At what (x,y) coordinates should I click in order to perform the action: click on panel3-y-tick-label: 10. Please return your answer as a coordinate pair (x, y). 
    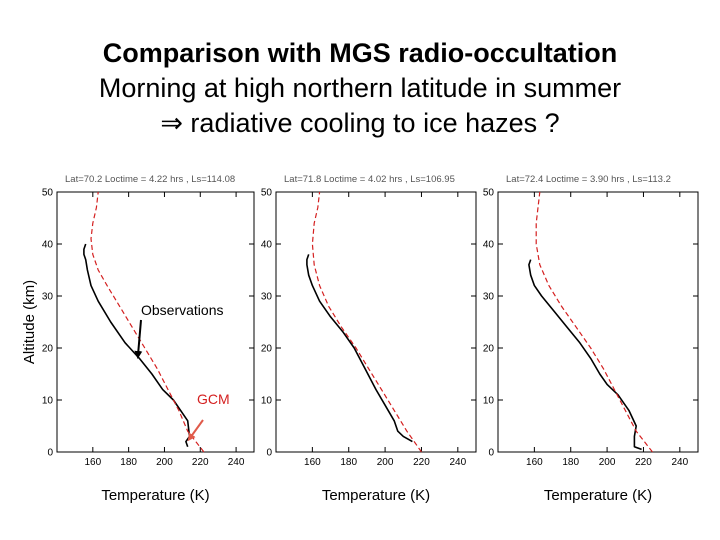
    Looking at the image, I should click on (489, 401).